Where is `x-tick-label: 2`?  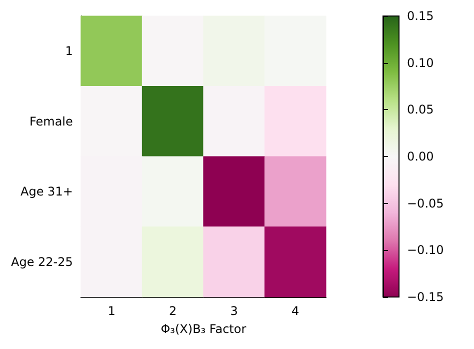 x-tick-label: 2 is located at coordinates (172, 311).